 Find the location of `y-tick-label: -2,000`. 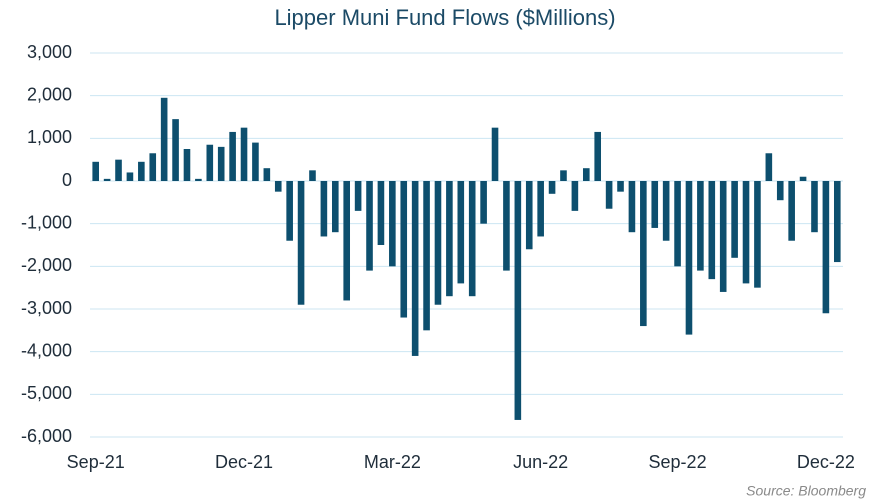

y-tick-label: -2,000 is located at coordinates (46, 265).